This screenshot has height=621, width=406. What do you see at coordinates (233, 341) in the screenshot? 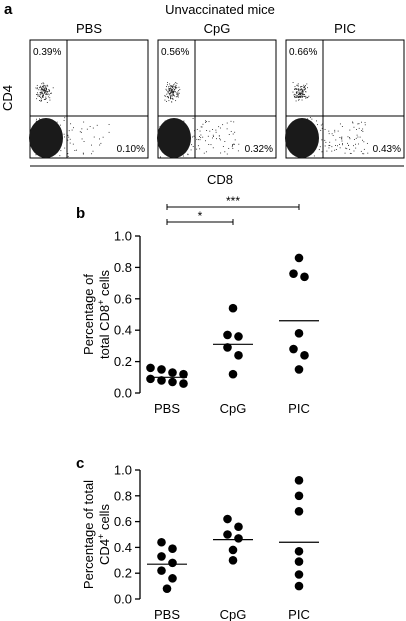
I see `series-cpg` at bounding box center [233, 341].